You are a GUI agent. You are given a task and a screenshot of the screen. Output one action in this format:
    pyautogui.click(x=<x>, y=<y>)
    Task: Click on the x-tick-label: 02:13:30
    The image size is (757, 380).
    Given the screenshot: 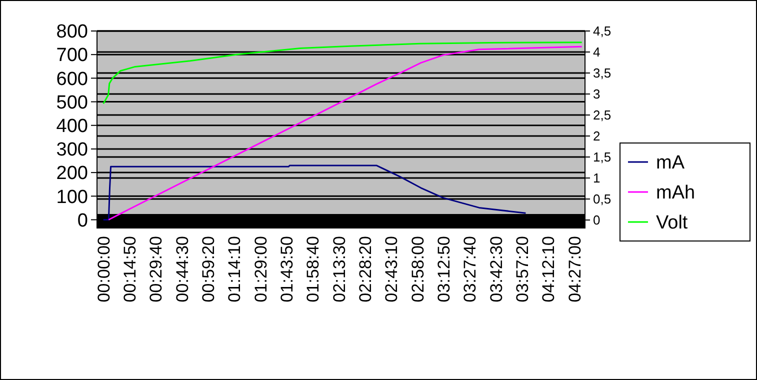 What is the action you would take?
    pyautogui.click(x=339, y=269)
    